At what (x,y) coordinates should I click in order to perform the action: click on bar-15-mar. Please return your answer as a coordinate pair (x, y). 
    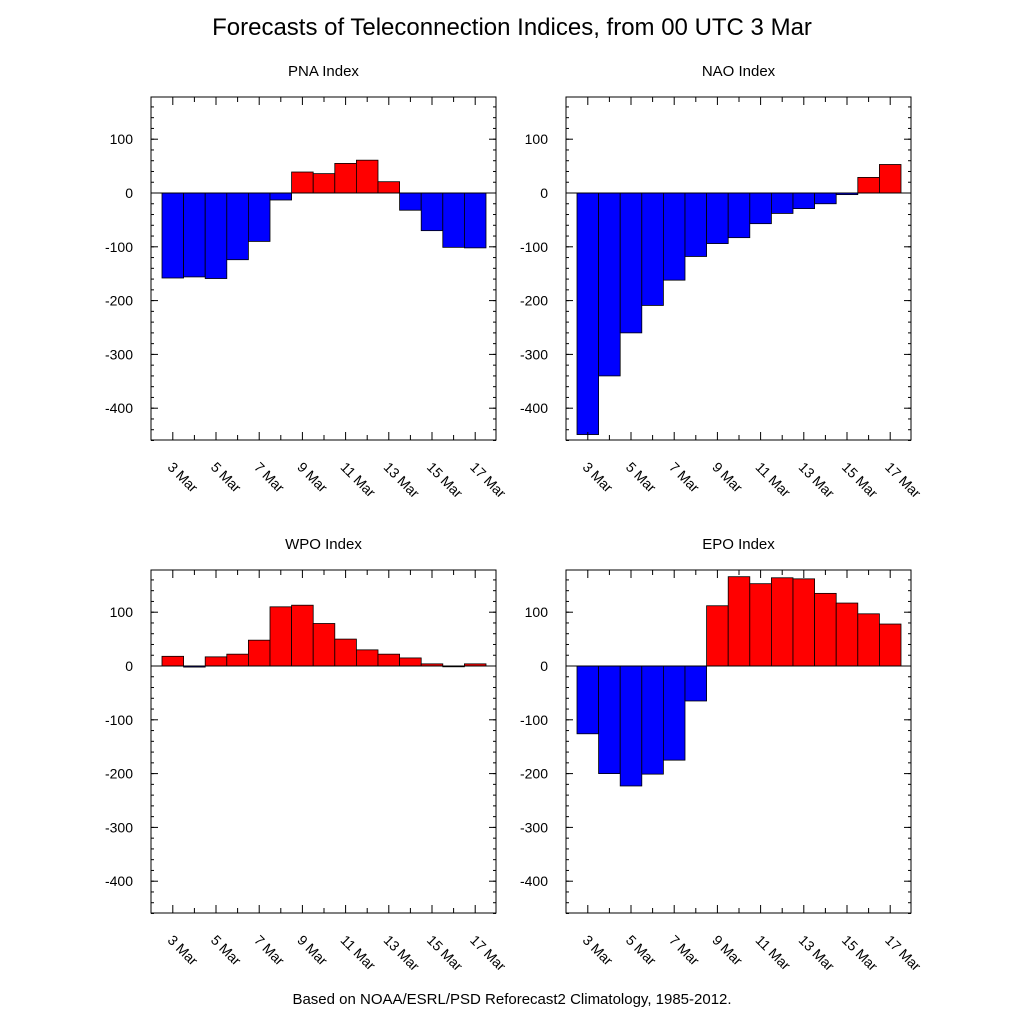
    Looking at the image, I should click on (432, 212).